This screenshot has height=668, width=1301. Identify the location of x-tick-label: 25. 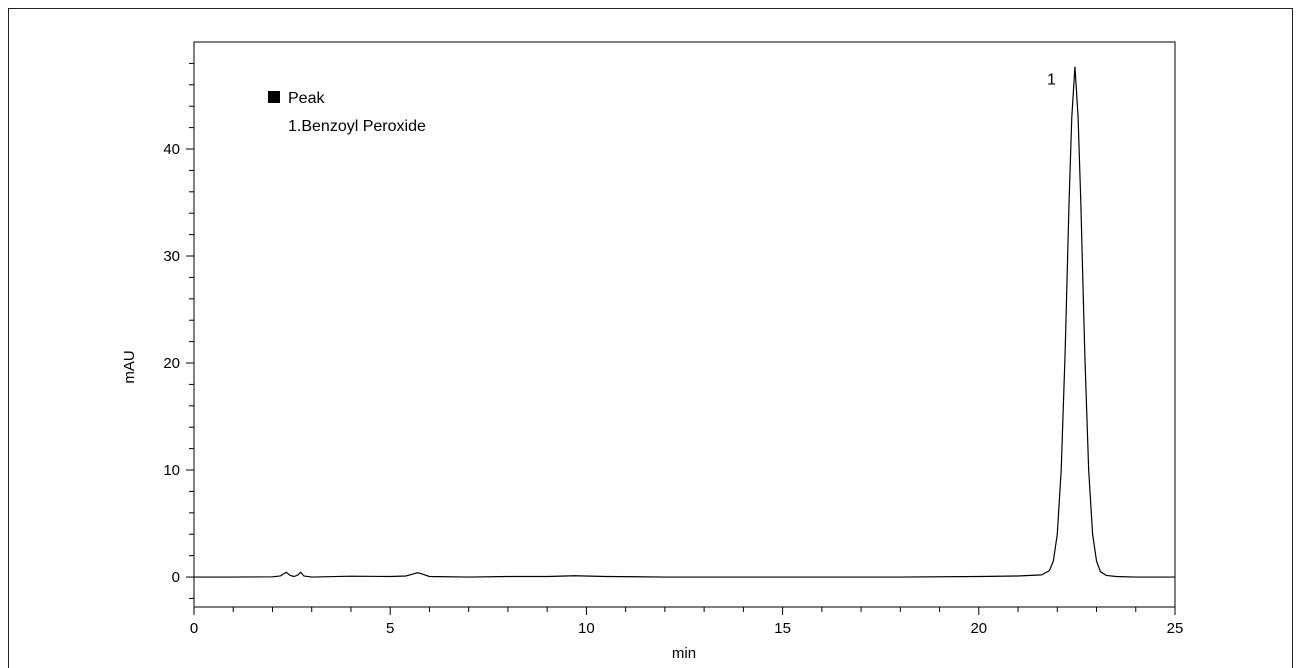
(1175, 628).